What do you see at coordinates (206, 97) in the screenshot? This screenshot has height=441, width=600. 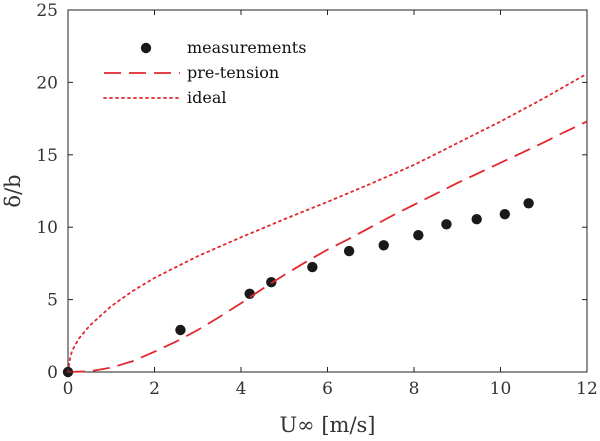 I see `legend-label: ideal` at bounding box center [206, 97].